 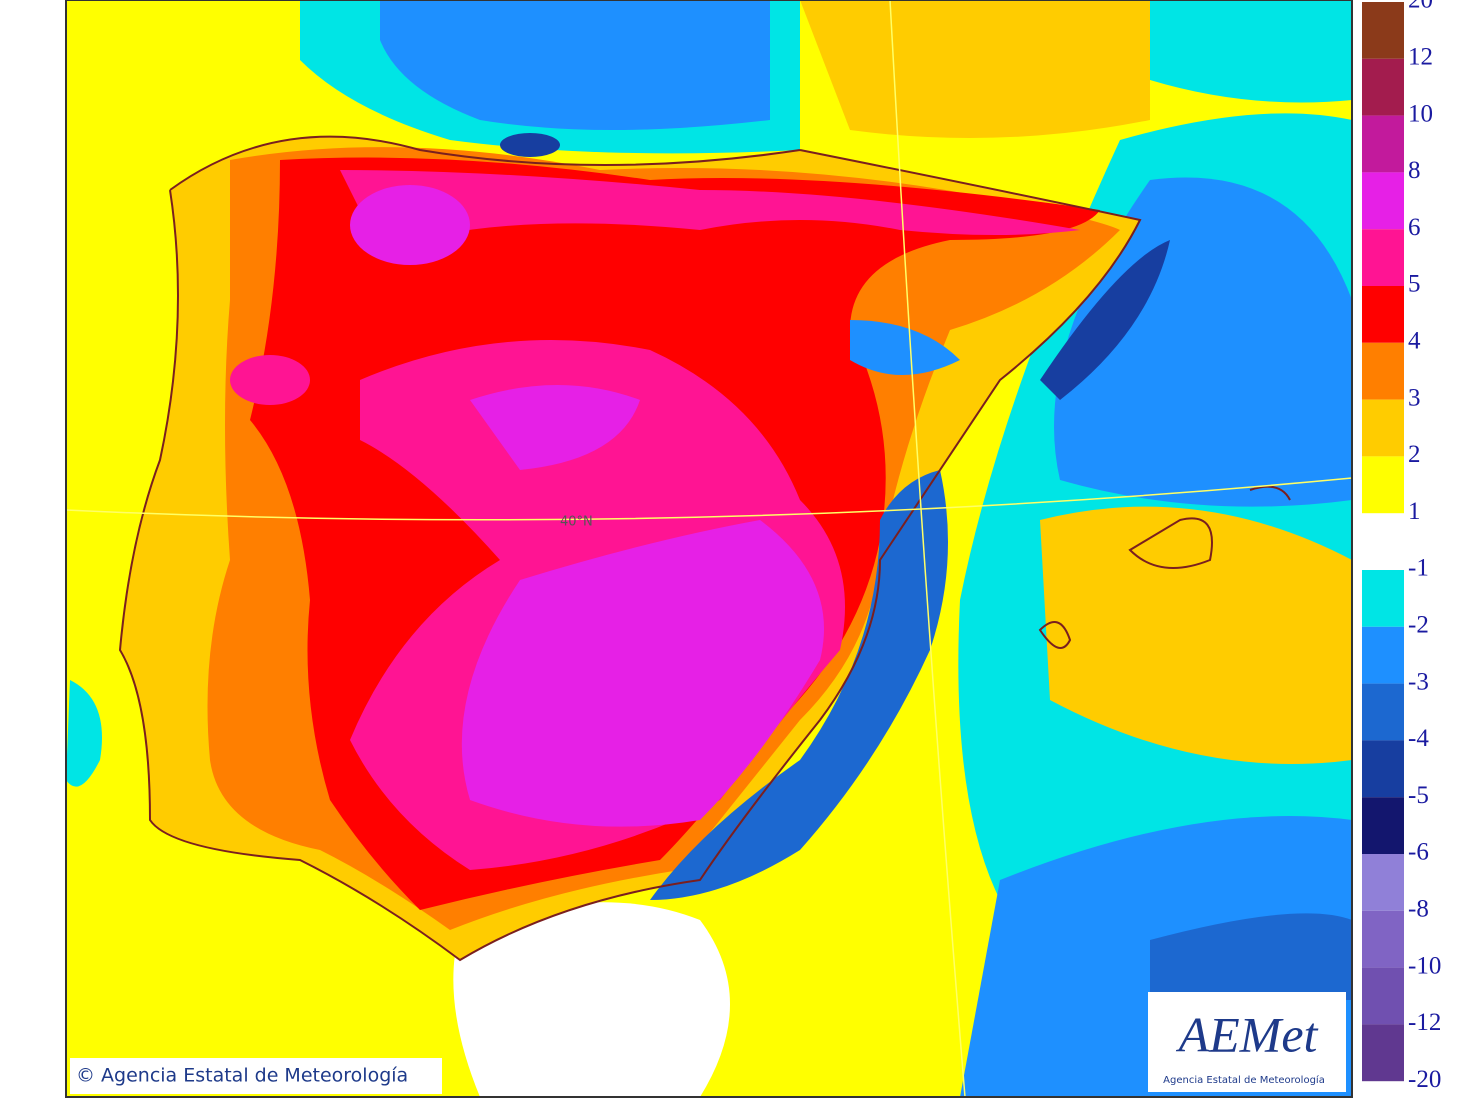 What do you see at coordinates (1420, 7) in the screenshot?
I see `legend-label: 20` at bounding box center [1420, 7].